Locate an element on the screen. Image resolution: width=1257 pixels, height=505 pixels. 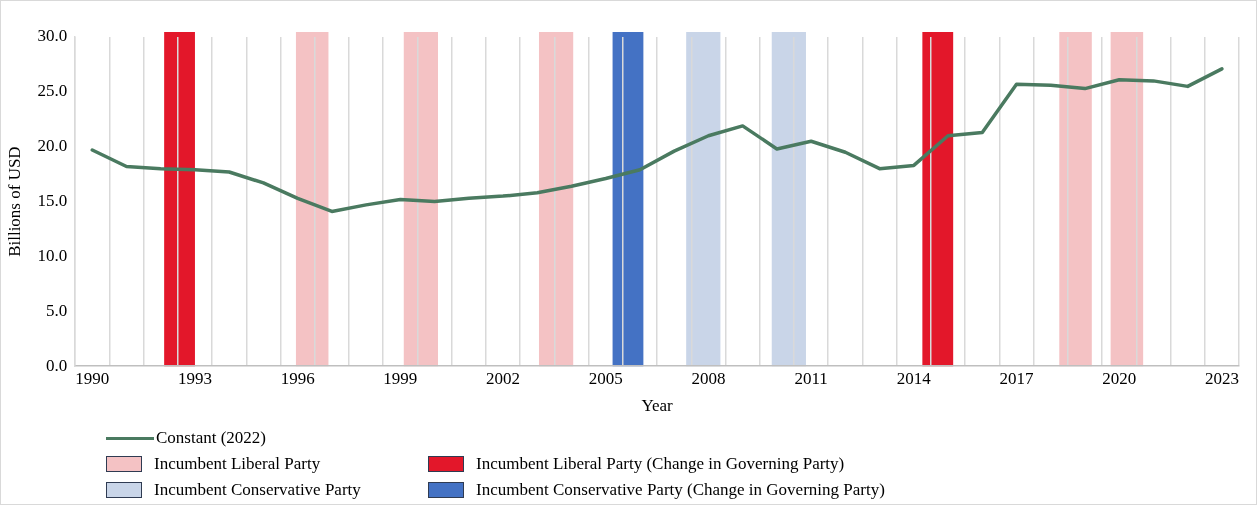
x-tick-label: 2008 is located at coordinates (708, 378).